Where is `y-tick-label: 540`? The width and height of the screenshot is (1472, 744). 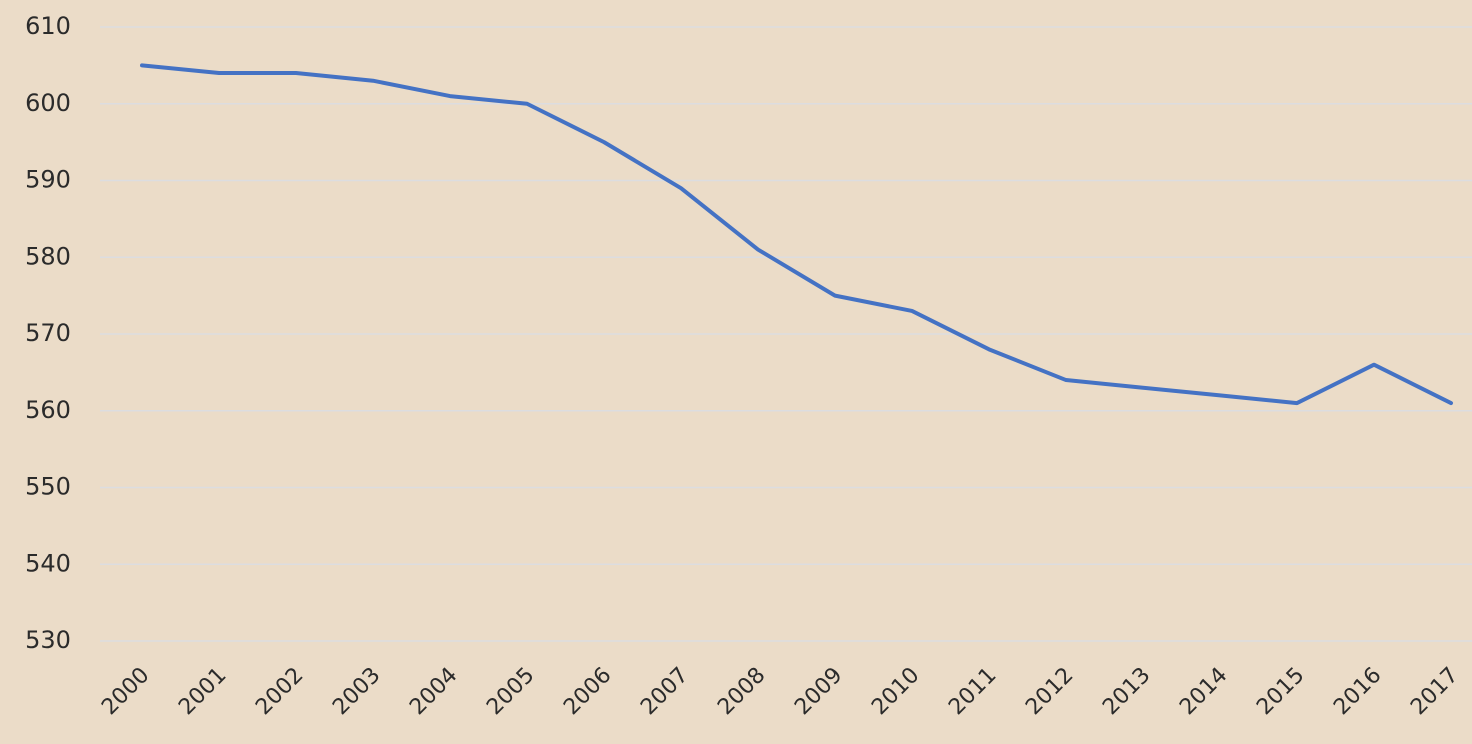 y-tick-label: 540 is located at coordinates (48, 563).